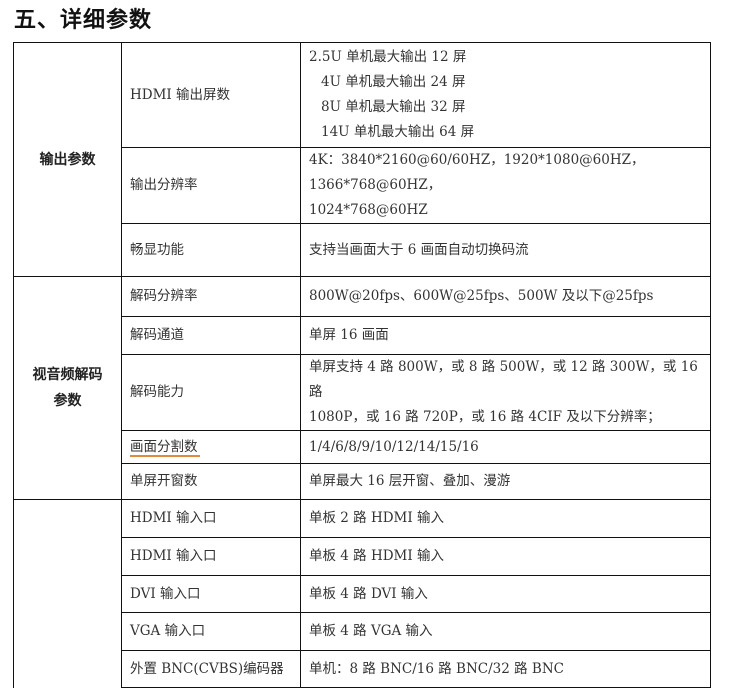 The height and width of the screenshot is (688, 731). What do you see at coordinates (211, 250) in the screenshot?
I see `param-name-cell: 畅显功能` at bounding box center [211, 250].